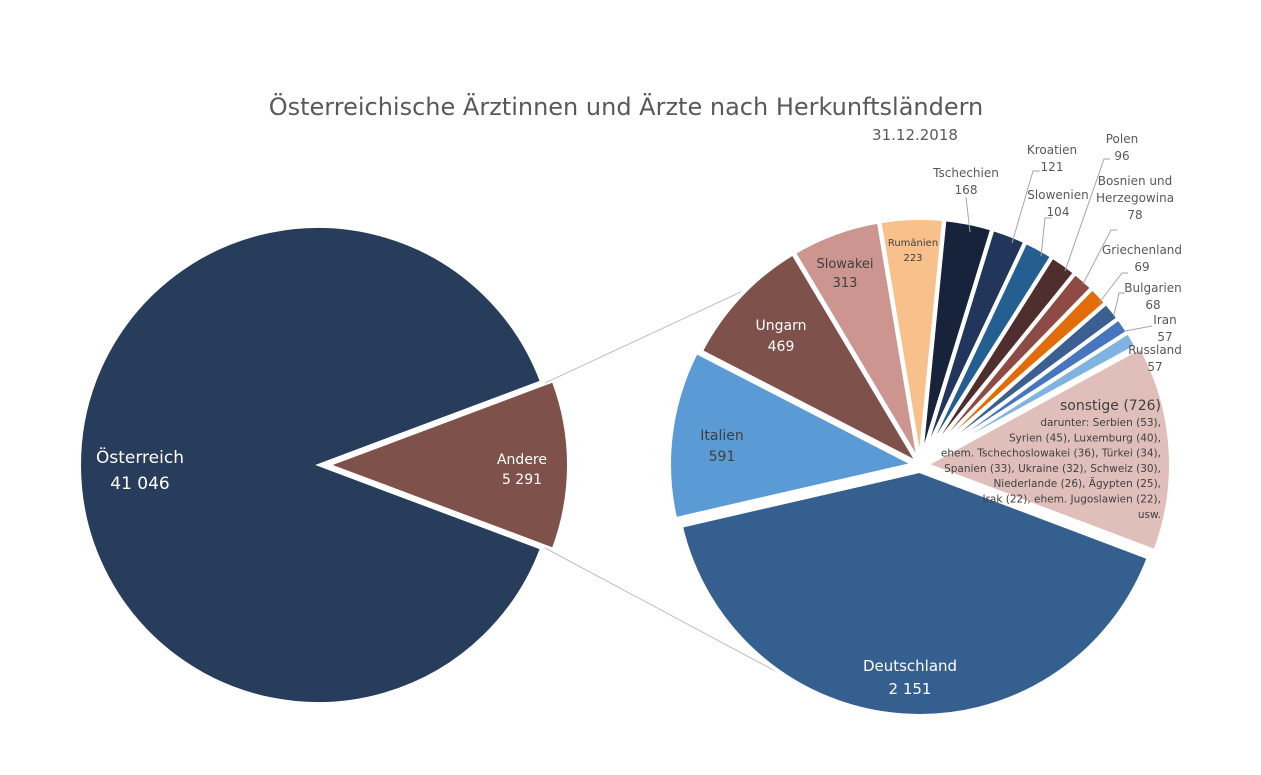  I want to click on label-ungarn: Ungarn 469, so click(781, 336).